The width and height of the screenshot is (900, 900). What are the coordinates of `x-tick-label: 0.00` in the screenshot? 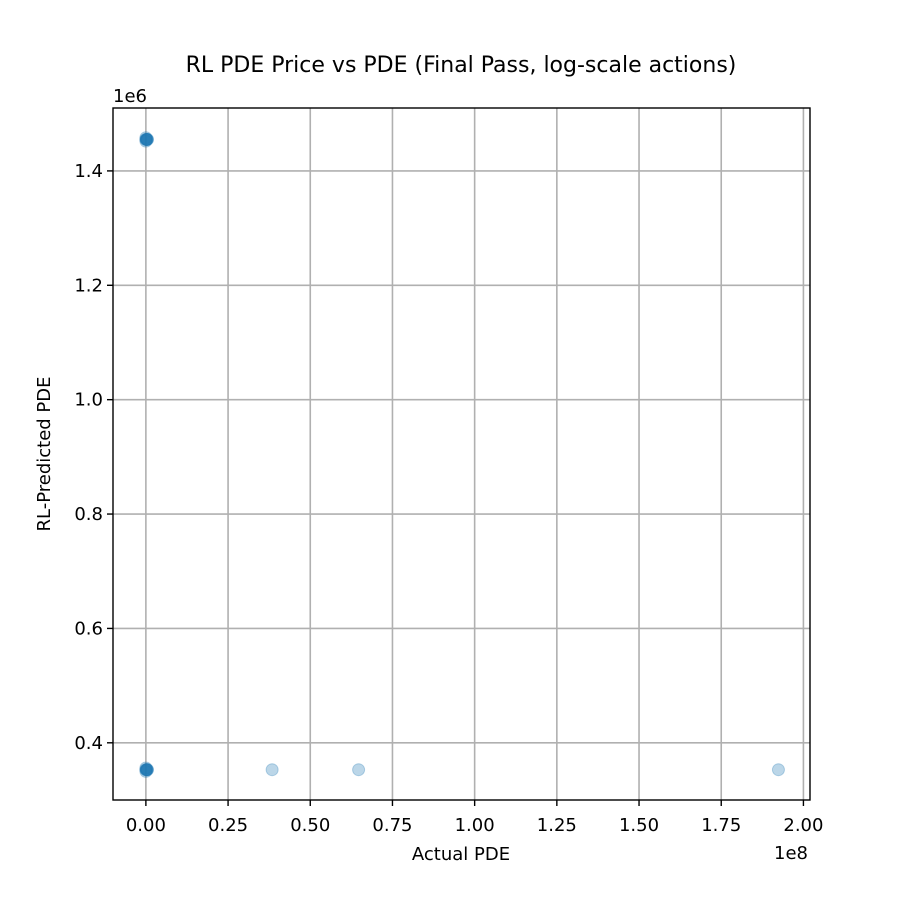 It's located at (146, 825).